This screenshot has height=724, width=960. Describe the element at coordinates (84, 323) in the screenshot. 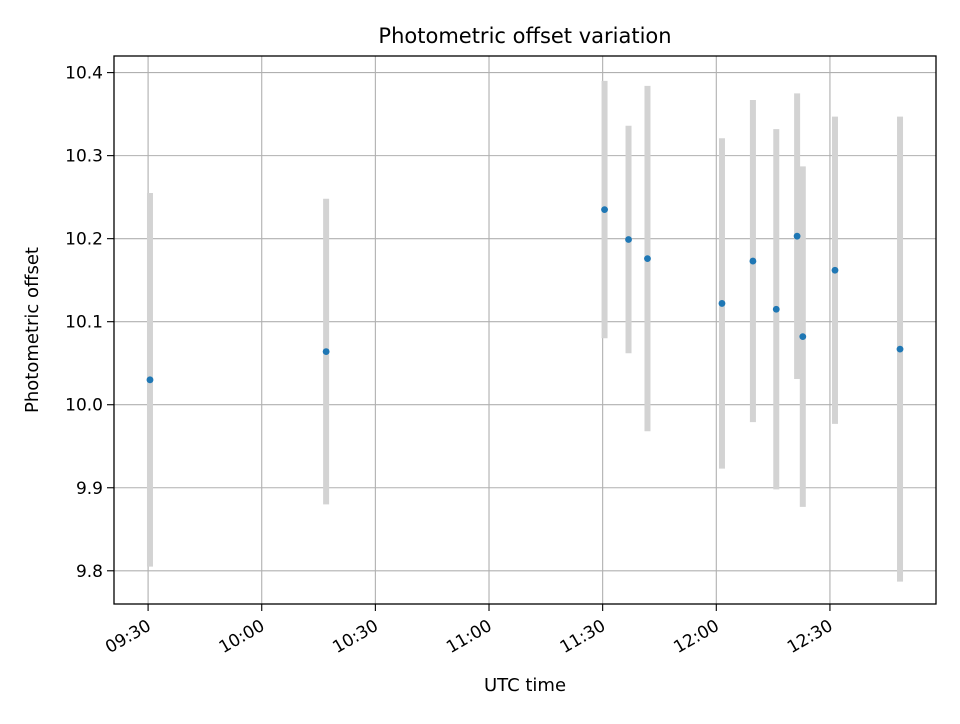

I see `y-tick-label: 10.1` at that location.